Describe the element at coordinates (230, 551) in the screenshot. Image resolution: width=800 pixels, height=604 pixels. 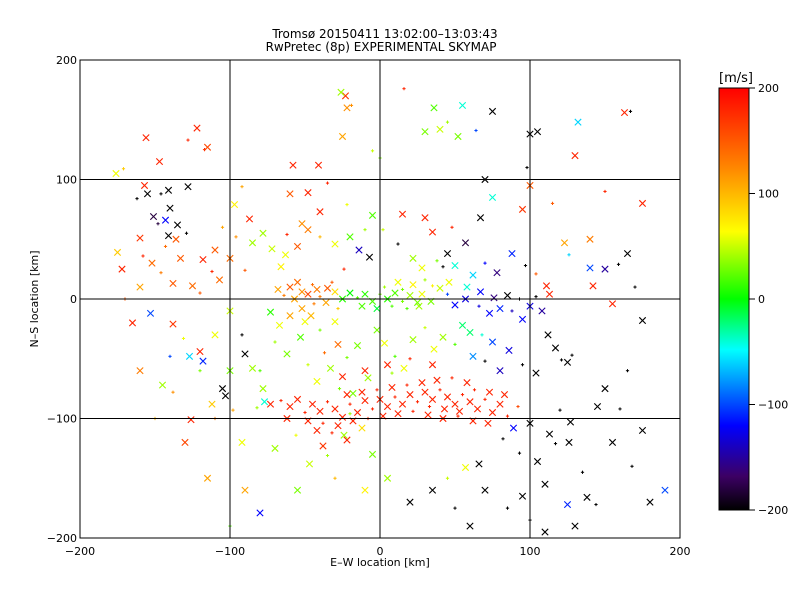
I see `x-tick-label: −100` at that location.